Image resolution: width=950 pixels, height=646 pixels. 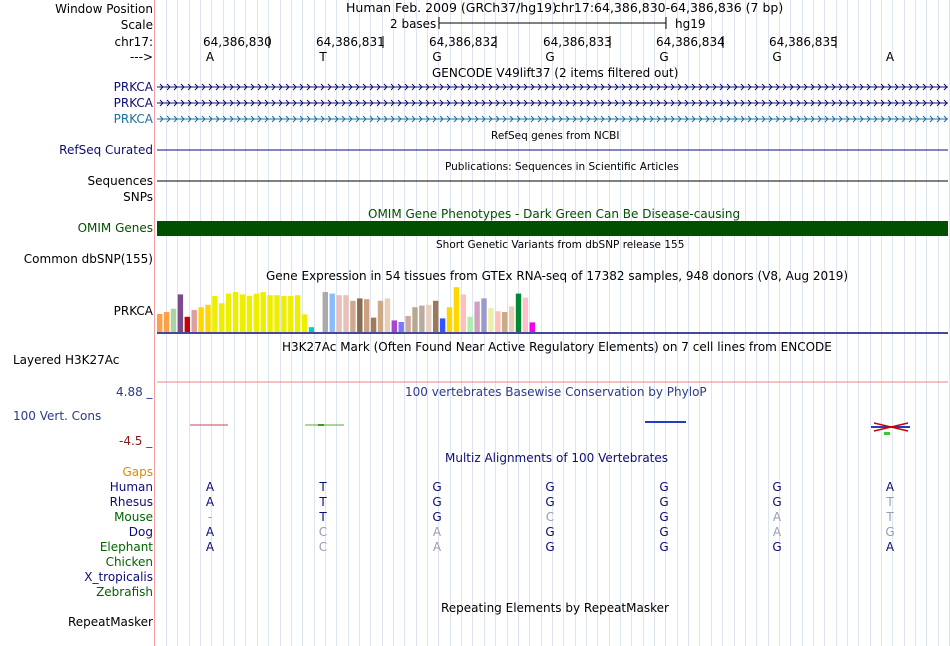 What do you see at coordinates (690, 42) in the screenshot?
I see `coordinate-label: 64,386,834` at bounding box center [690, 42].